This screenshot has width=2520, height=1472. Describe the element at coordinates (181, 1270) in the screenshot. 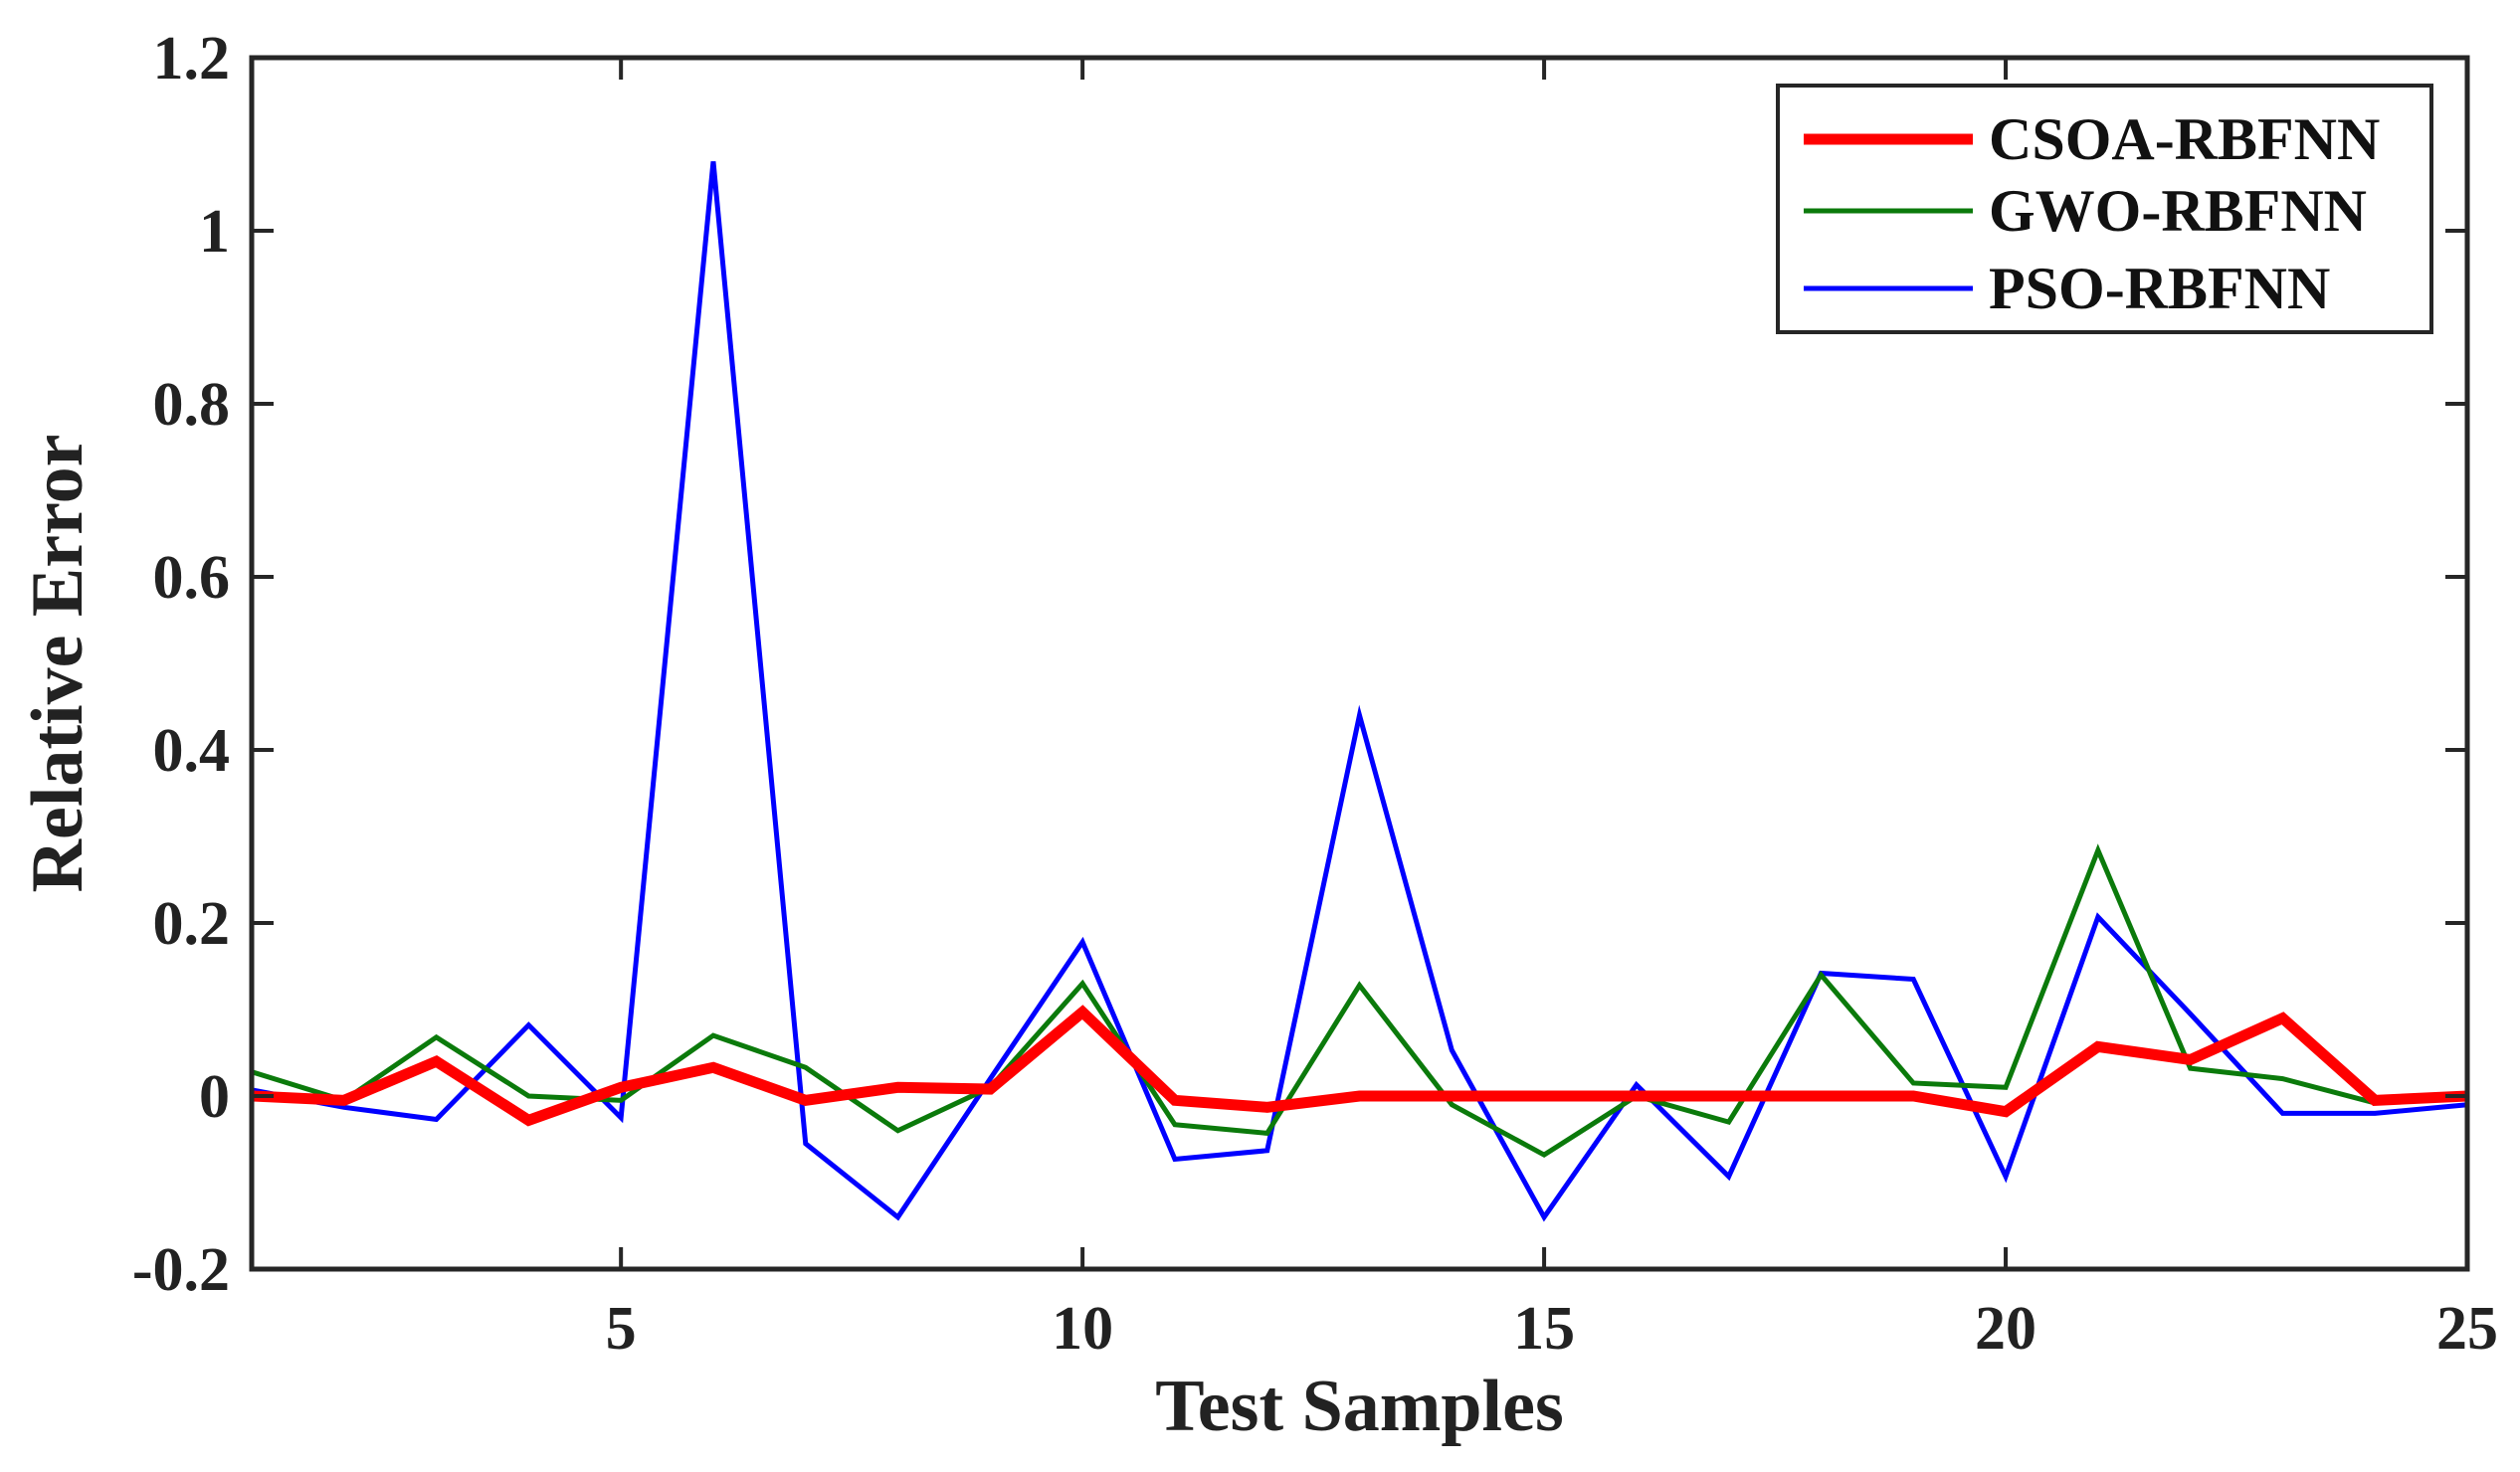

I see `y-tick-label: -0.2` at that location.